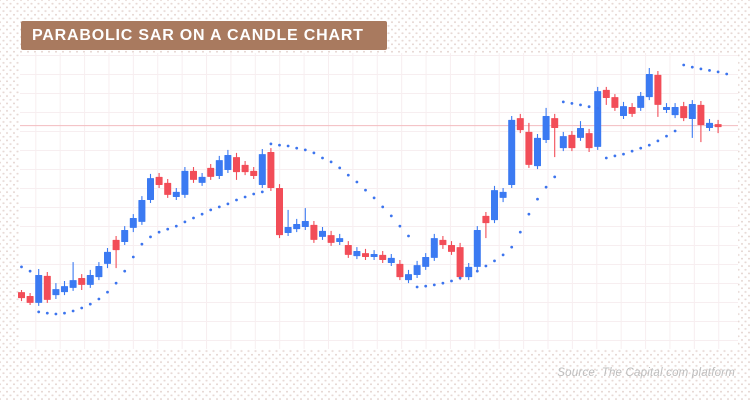 Image resolution: width=750 pixels, height=400 pixels. I want to click on source-attribution: Source: The Capital.com platform, so click(646, 373).